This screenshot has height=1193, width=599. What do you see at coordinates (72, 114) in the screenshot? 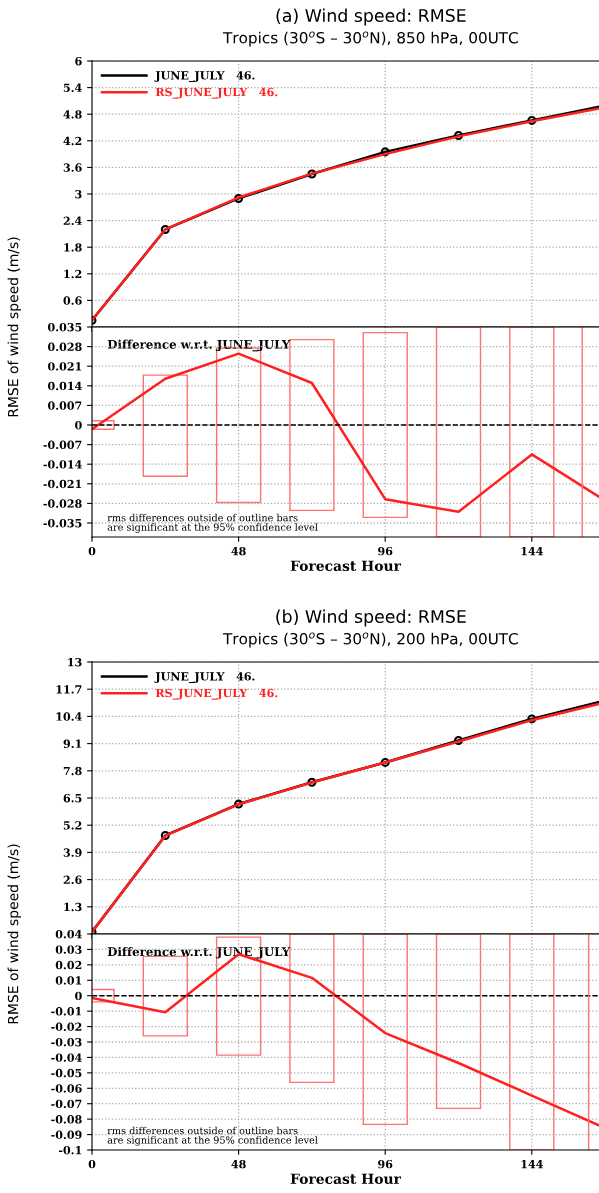
I see `y-tick-label: 4.8` at bounding box center [72, 114].